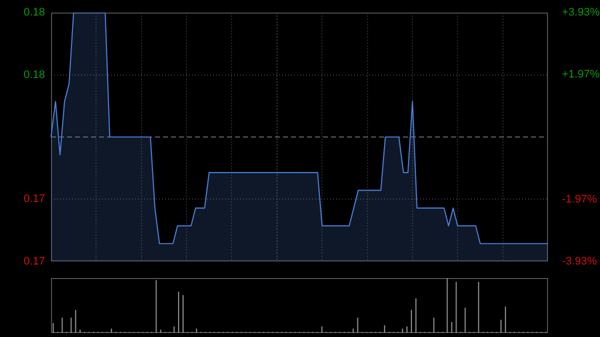 Image resolution: width=600 pixels, height=337 pixels. Describe the element at coordinates (581, 12) in the screenshot. I see `y2-tick-label: +3.93%` at that location.